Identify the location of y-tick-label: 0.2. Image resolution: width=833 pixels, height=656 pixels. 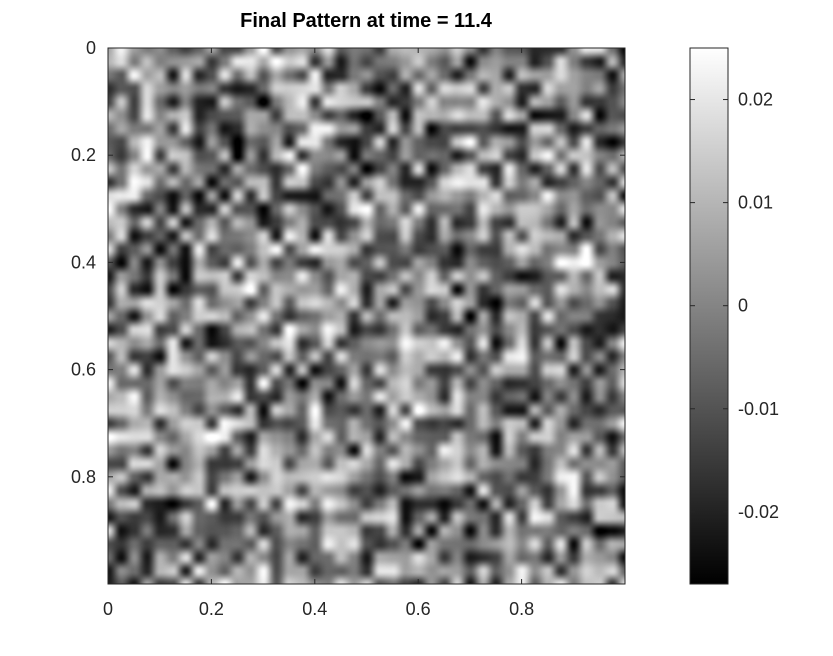
(83, 155).